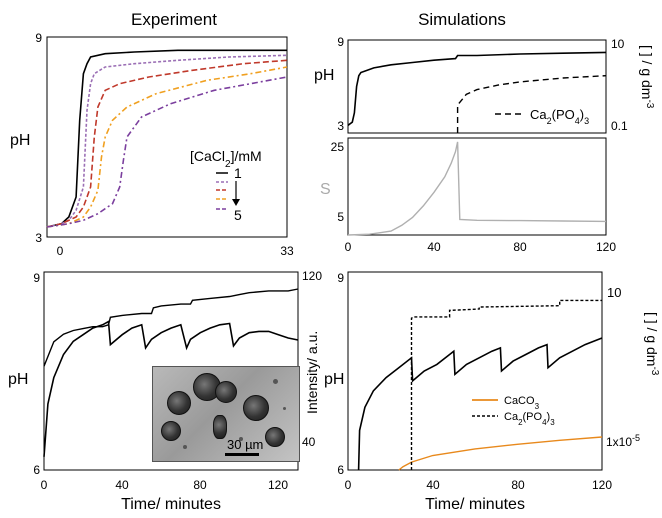 This screenshot has height=518, width=662. I want to click on legend-title: [CaCl2]/mM, so click(226, 159).